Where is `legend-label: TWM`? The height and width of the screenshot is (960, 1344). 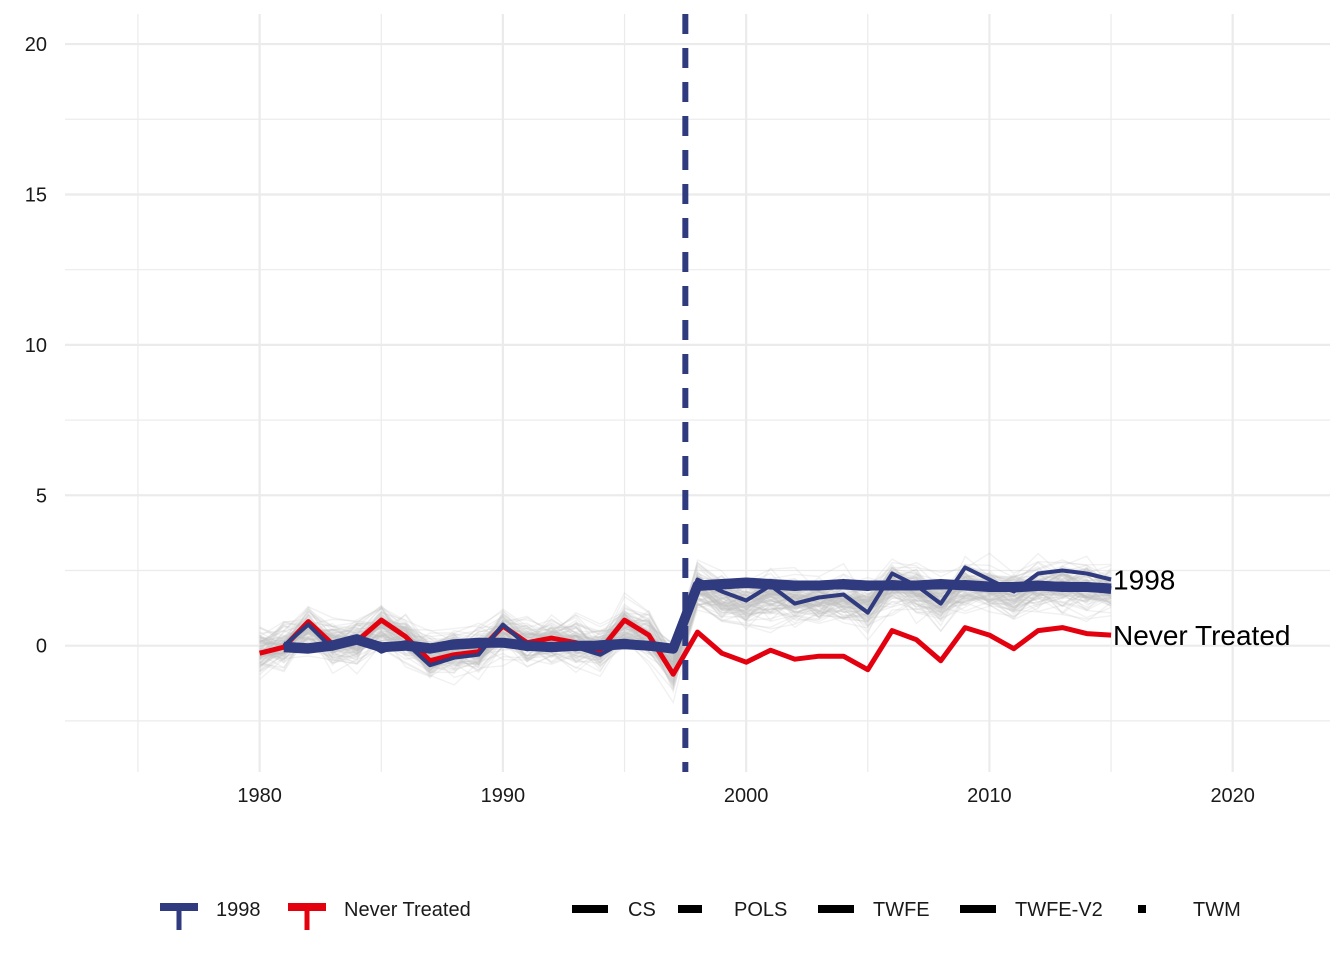
legend-label: TWM is located at coordinates (1217, 910).